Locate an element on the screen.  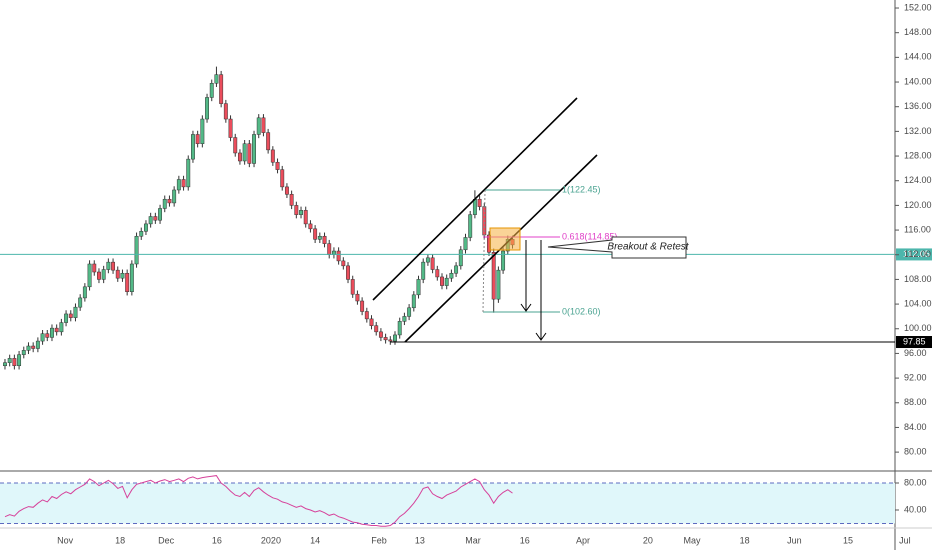
y-tick-label: 136.00 is located at coordinates (918, 106).